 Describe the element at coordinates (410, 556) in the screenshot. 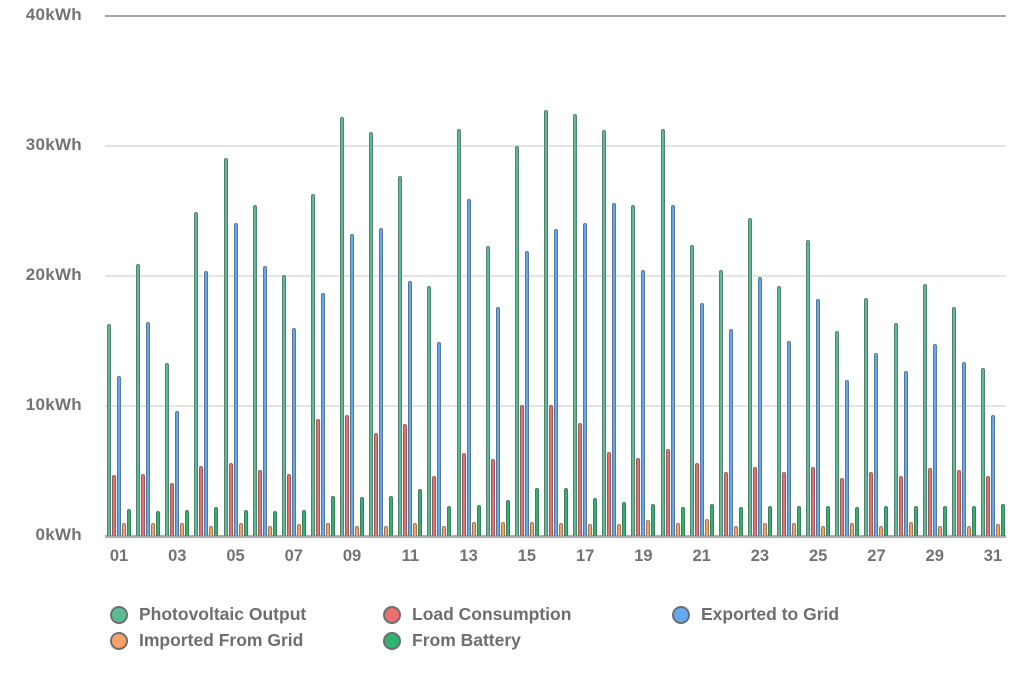

I see `x-tick-label-11: 11` at that location.